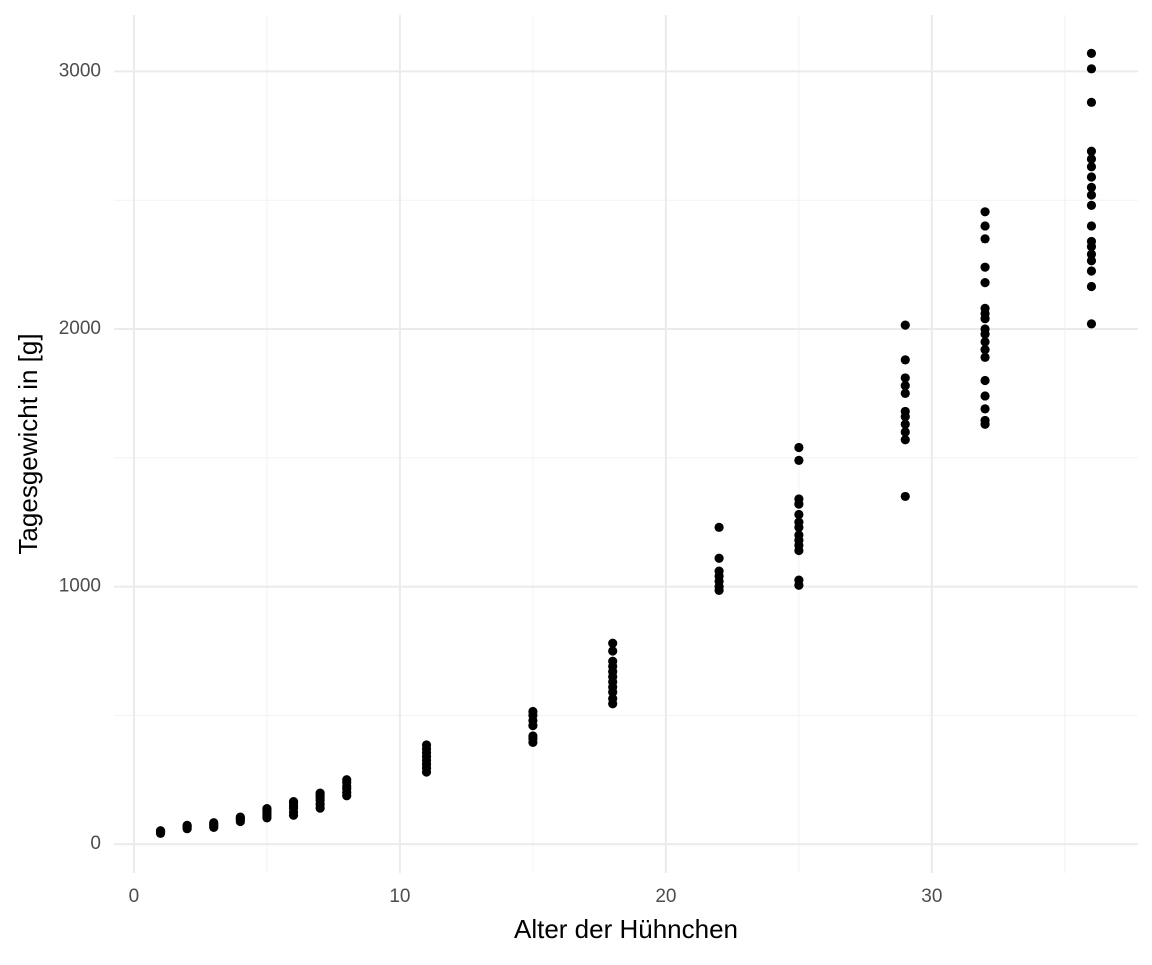 This screenshot has height=965, width=1152. I want to click on x-tick-label: 0, so click(134, 896).